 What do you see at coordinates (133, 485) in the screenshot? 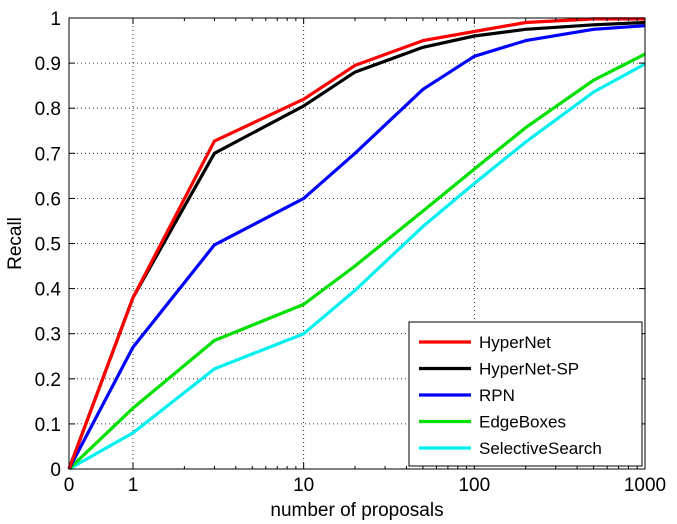
I see `x-tick-label: 1` at bounding box center [133, 485].